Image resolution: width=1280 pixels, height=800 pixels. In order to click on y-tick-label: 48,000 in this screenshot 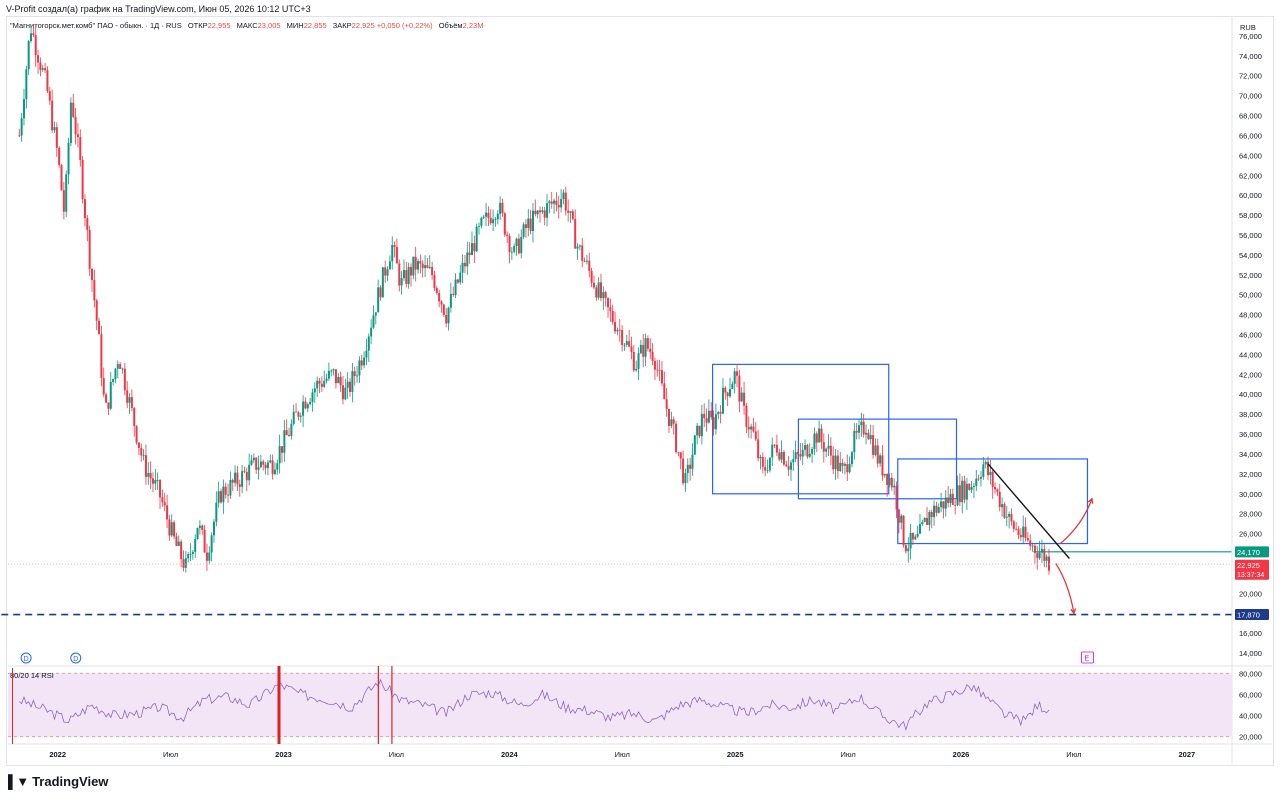, I will do `click(1250, 315)`.